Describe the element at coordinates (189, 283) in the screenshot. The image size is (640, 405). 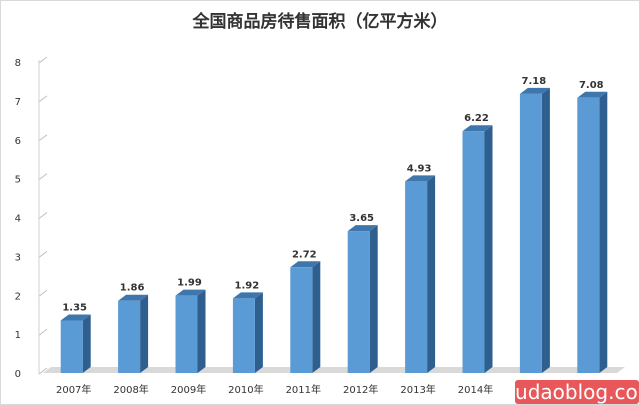
I see `data-label: 1.99` at that location.